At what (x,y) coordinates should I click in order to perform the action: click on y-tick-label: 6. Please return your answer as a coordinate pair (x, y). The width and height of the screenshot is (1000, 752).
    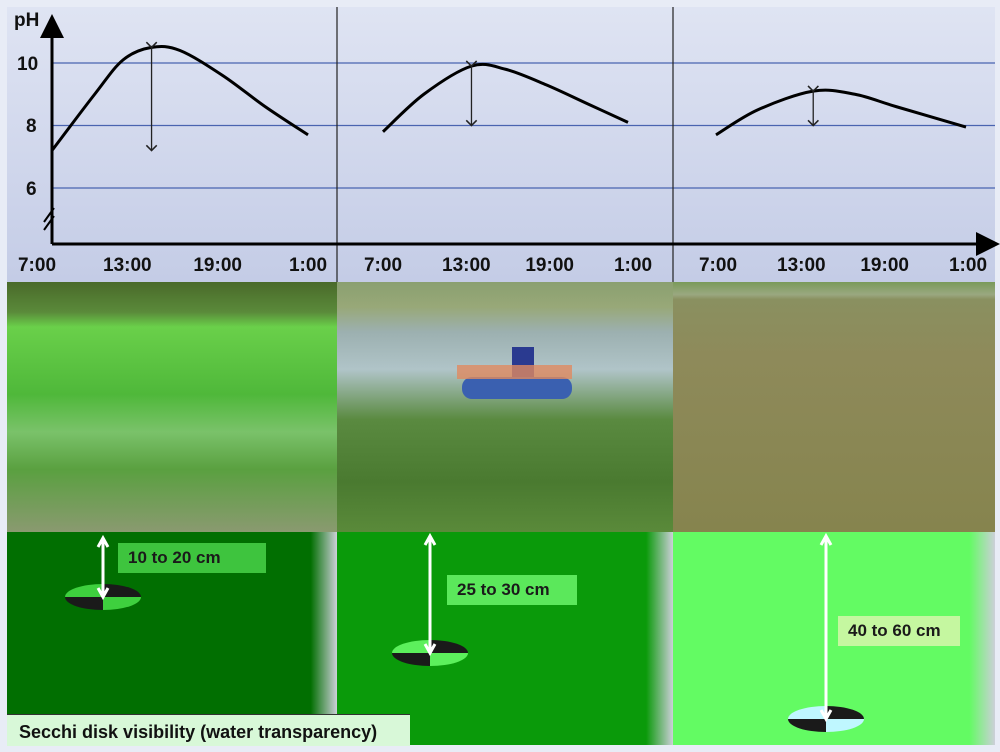
    Looking at the image, I should click on (31, 189).